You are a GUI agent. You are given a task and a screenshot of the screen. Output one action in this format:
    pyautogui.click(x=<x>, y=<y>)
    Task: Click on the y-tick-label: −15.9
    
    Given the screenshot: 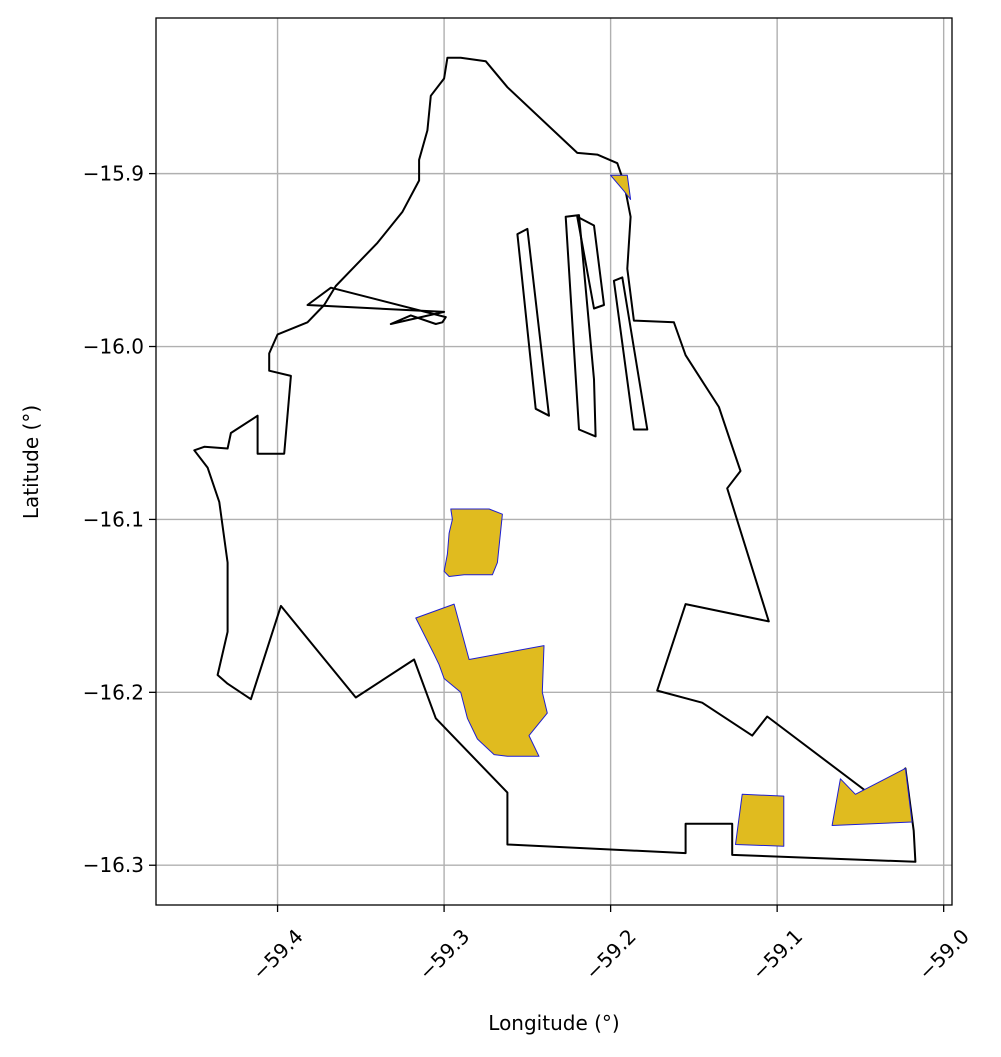 What is the action you would take?
    pyautogui.click(x=113, y=174)
    